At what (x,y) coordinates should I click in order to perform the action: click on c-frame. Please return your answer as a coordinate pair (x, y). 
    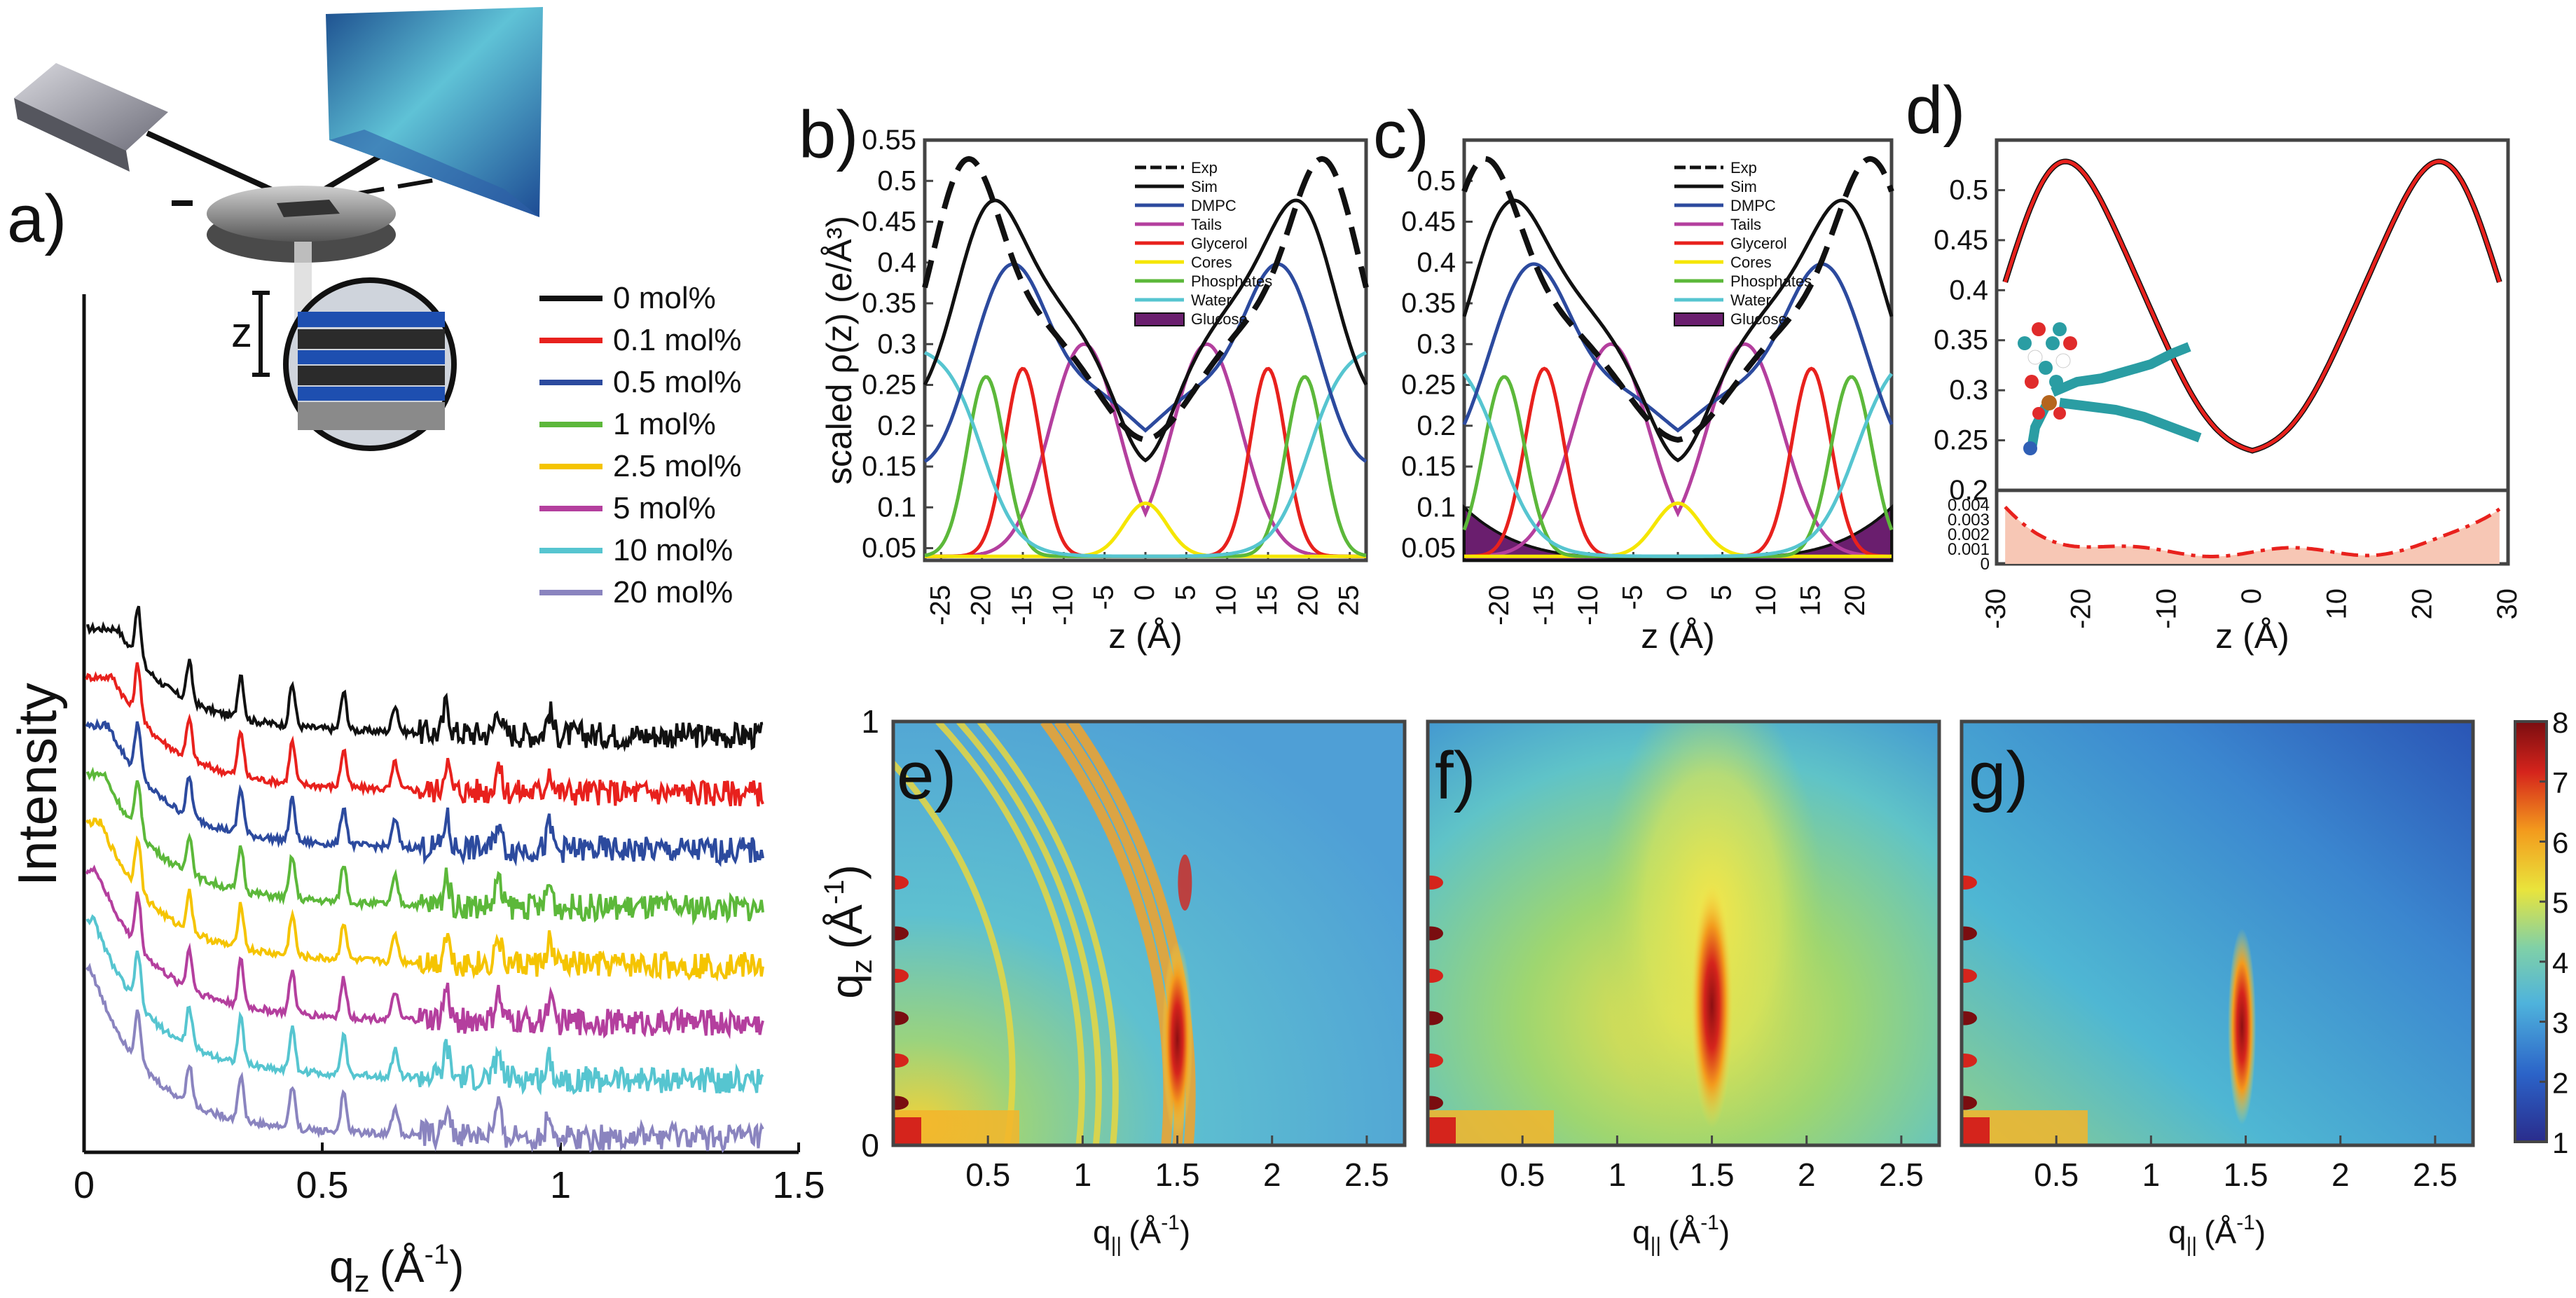
    Looking at the image, I should click on (1678, 350).